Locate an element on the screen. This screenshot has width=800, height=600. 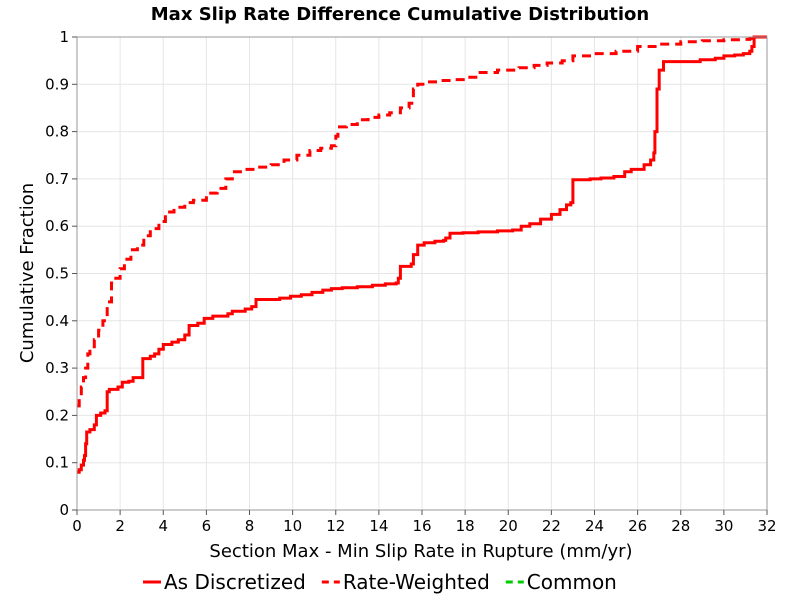
legend-item-as-discretized: As Discretized is located at coordinates (224, 582).